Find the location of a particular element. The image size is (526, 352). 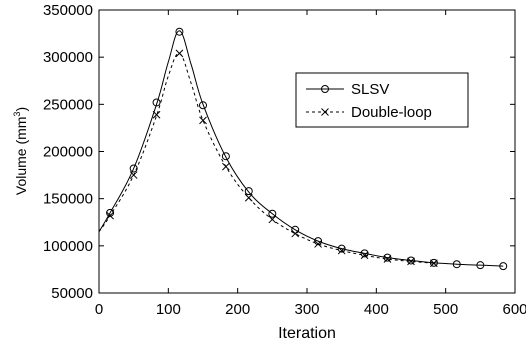

x-tick-label: 200 is located at coordinates (237, 309).